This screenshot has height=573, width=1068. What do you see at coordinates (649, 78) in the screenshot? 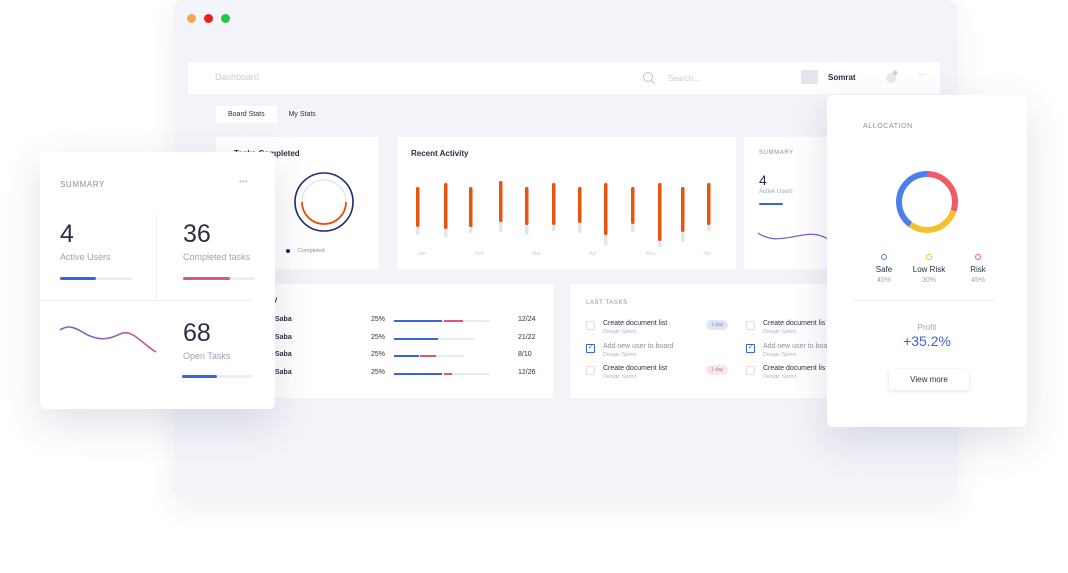
I see `search-icon` at bounding box center [649, 78].